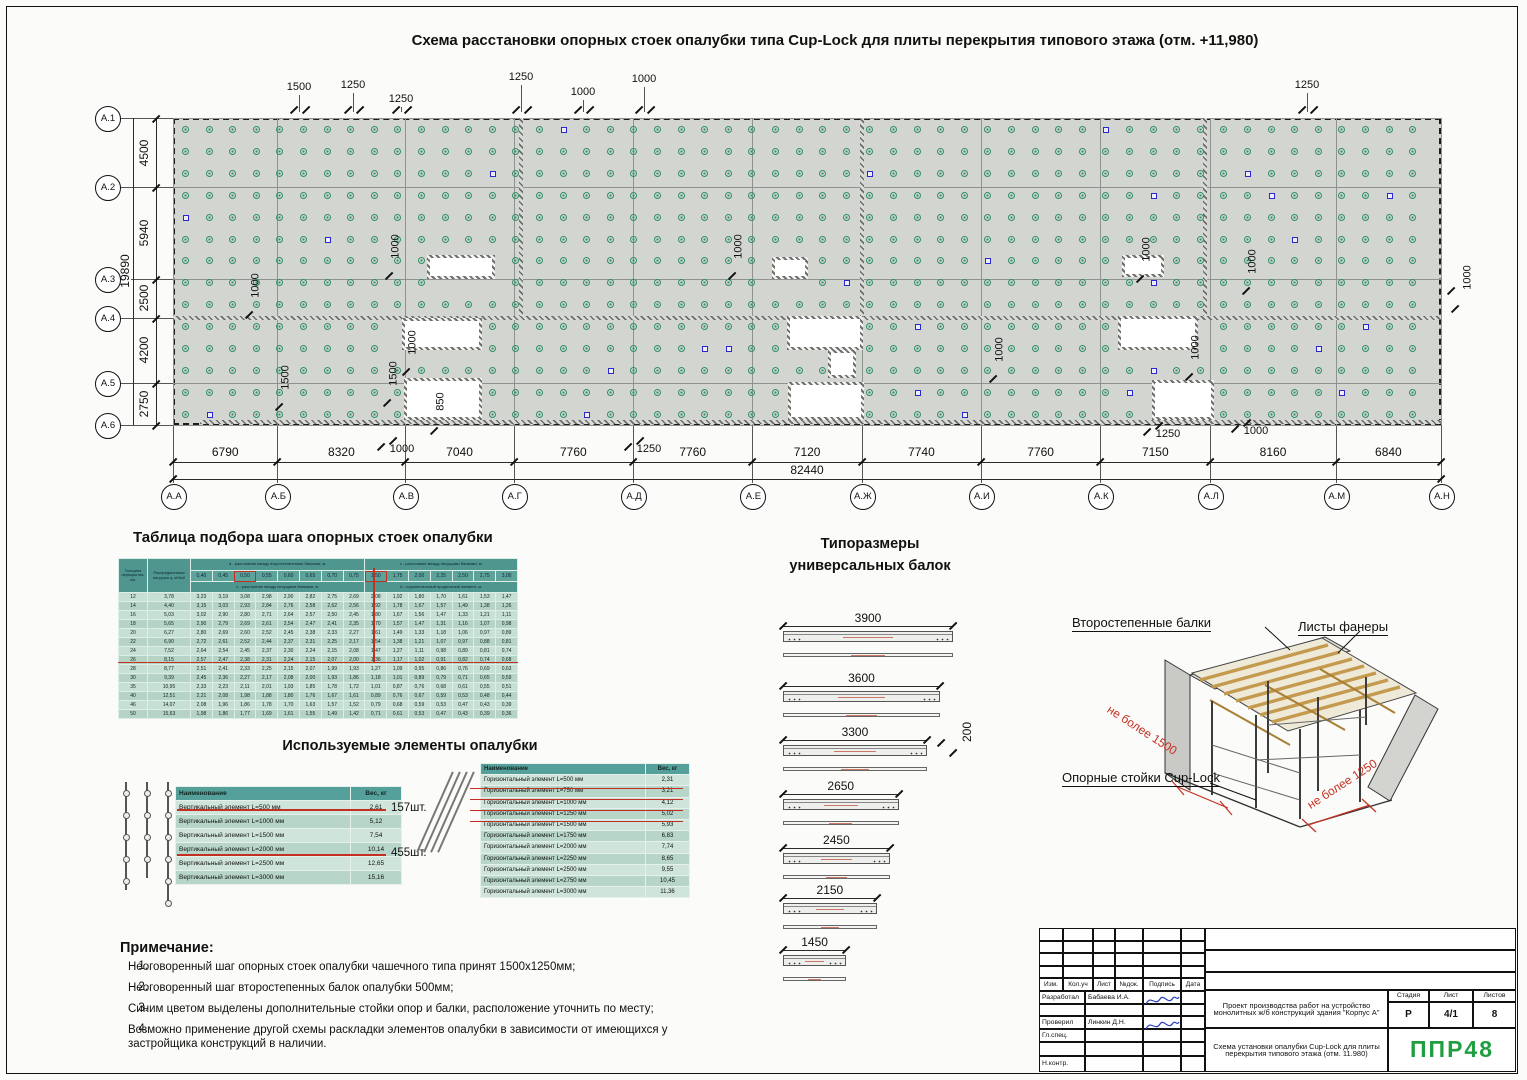 Image resolution: width=1527 pixels, height=1080 pixels. I want to click on company-logo: ППР48, so click(1452, 1049).